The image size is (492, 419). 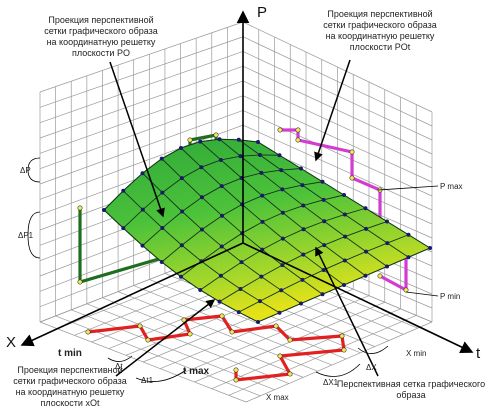 What do you see at coordinates (34, 235) in the screenshot?
I see `dp1-brace` at bounding box center [34, 235].